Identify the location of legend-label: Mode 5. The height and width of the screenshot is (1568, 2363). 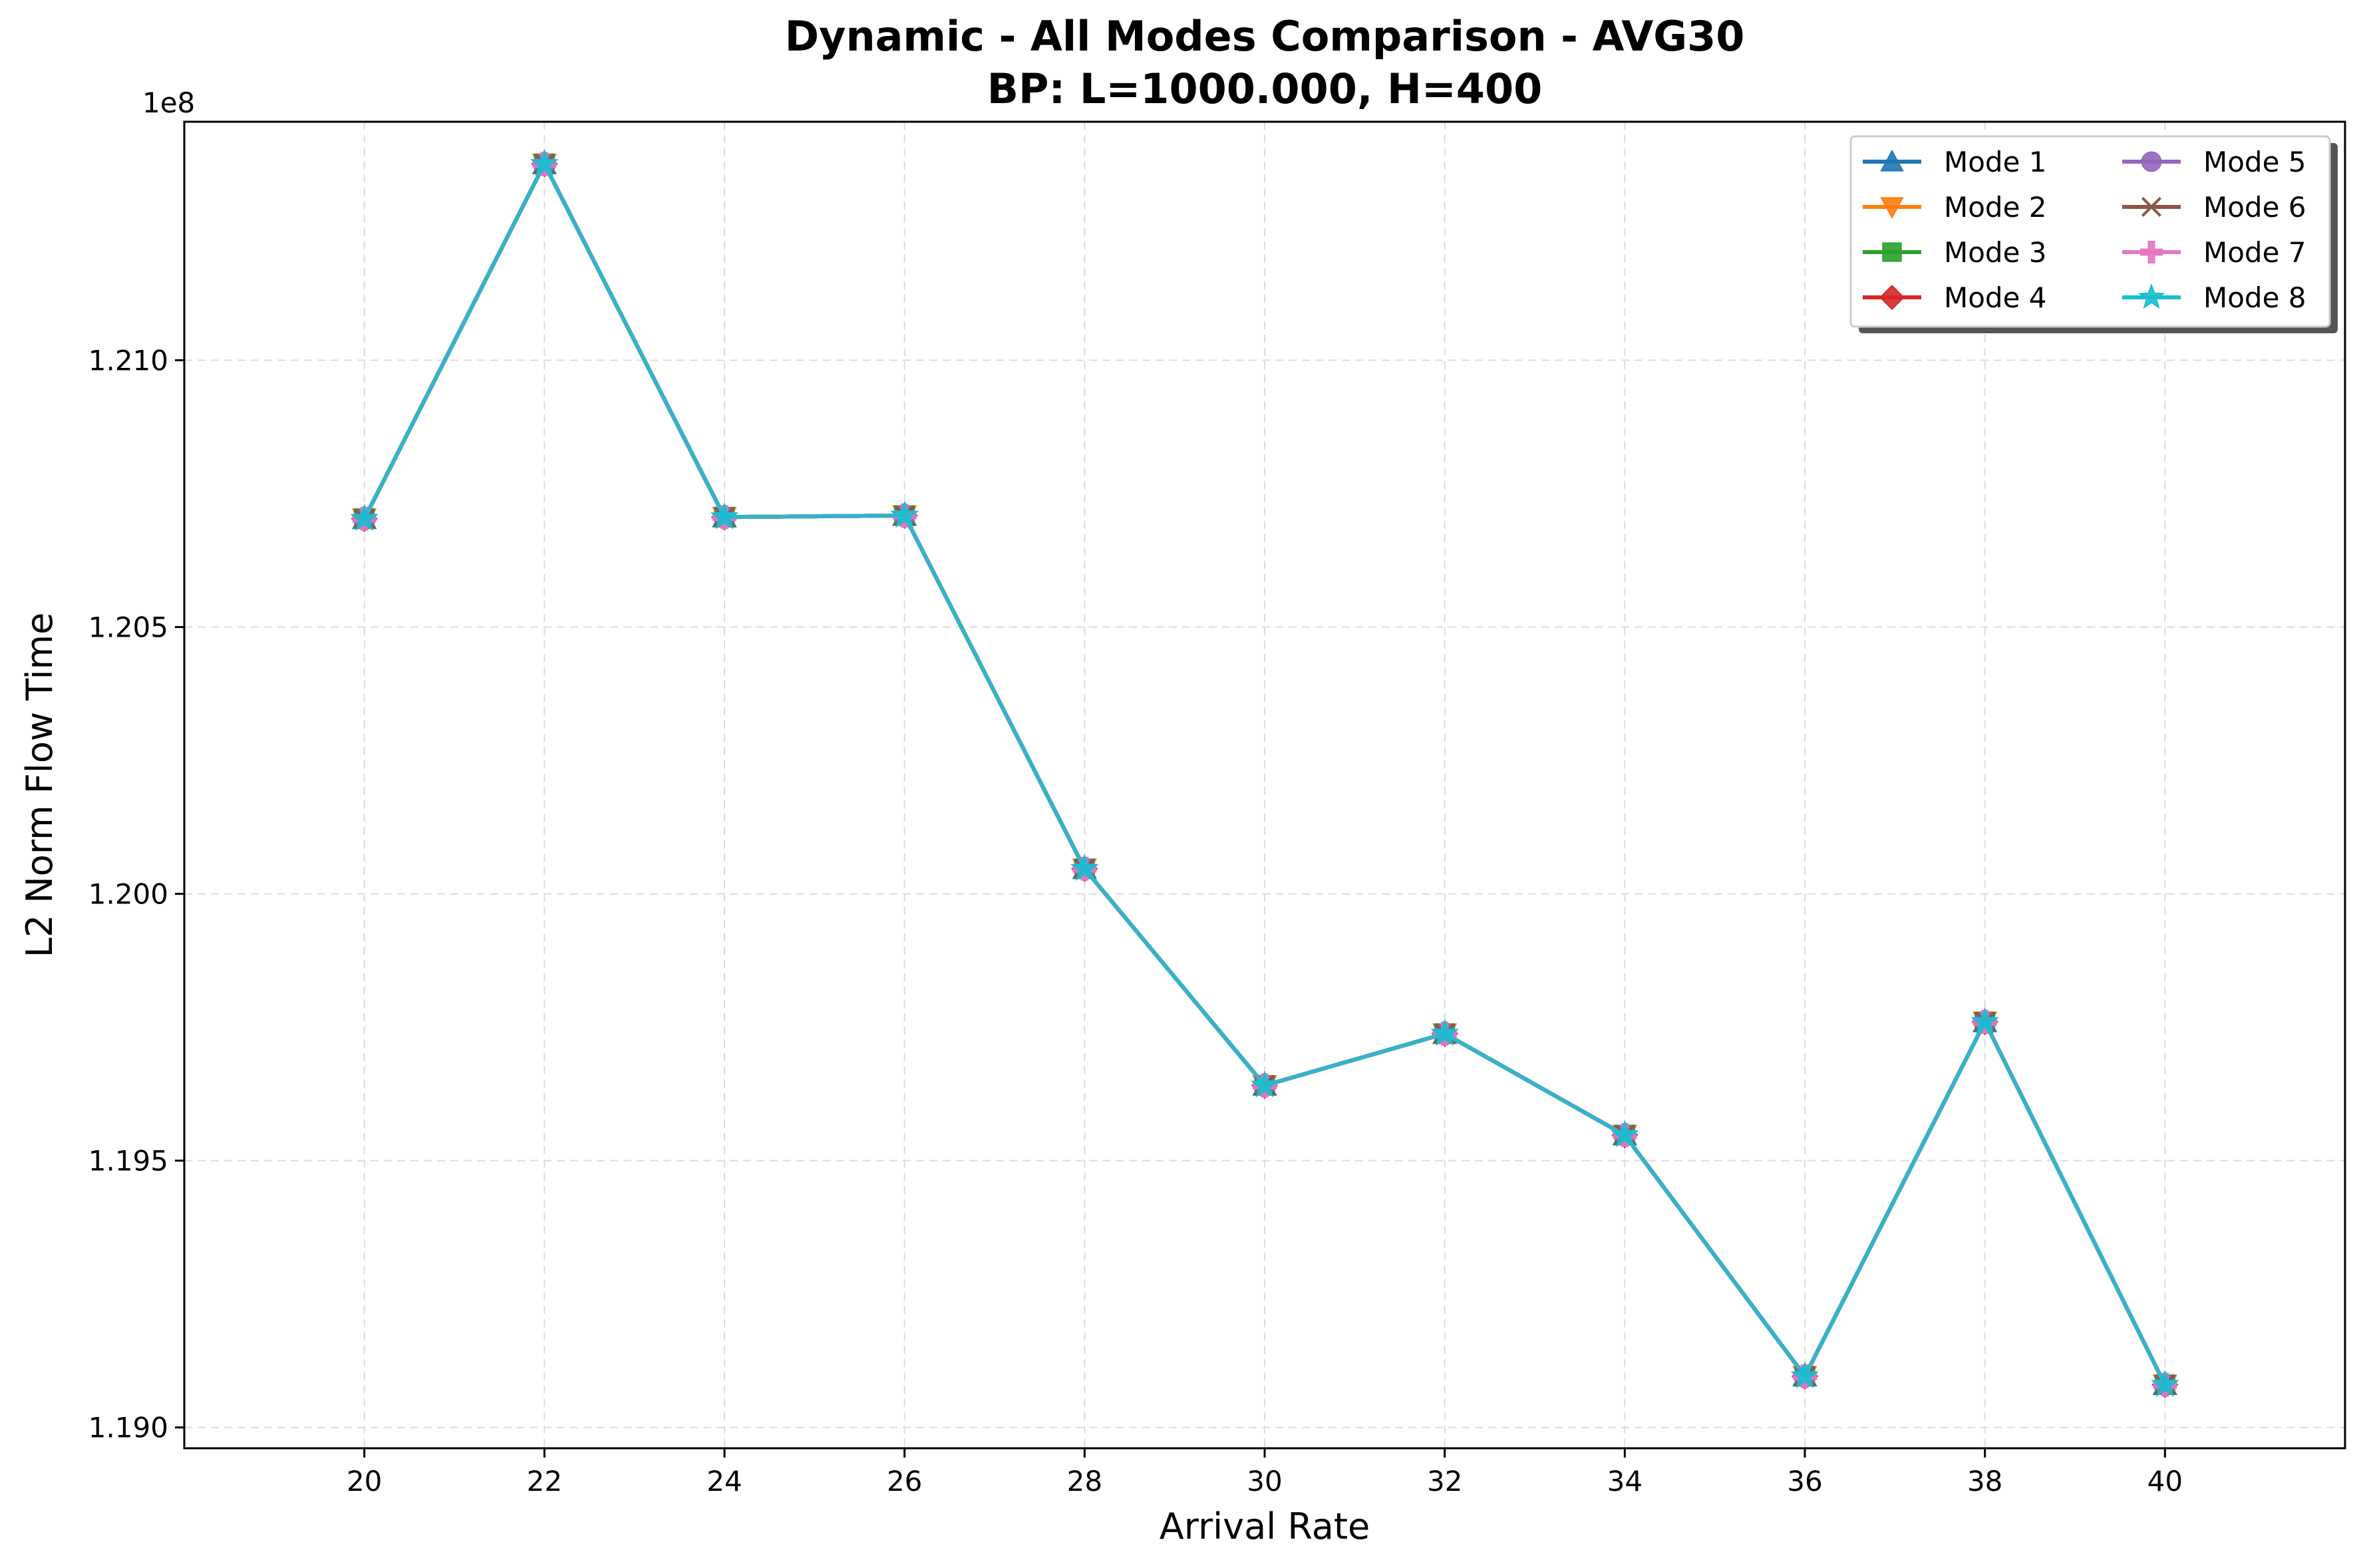
(2254, 162).